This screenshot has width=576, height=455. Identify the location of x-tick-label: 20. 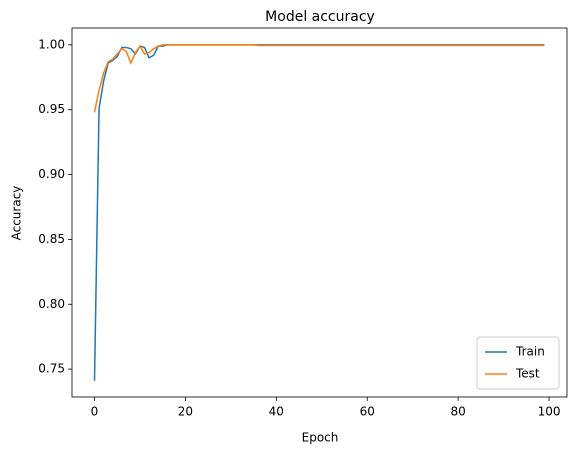
(185, 412).